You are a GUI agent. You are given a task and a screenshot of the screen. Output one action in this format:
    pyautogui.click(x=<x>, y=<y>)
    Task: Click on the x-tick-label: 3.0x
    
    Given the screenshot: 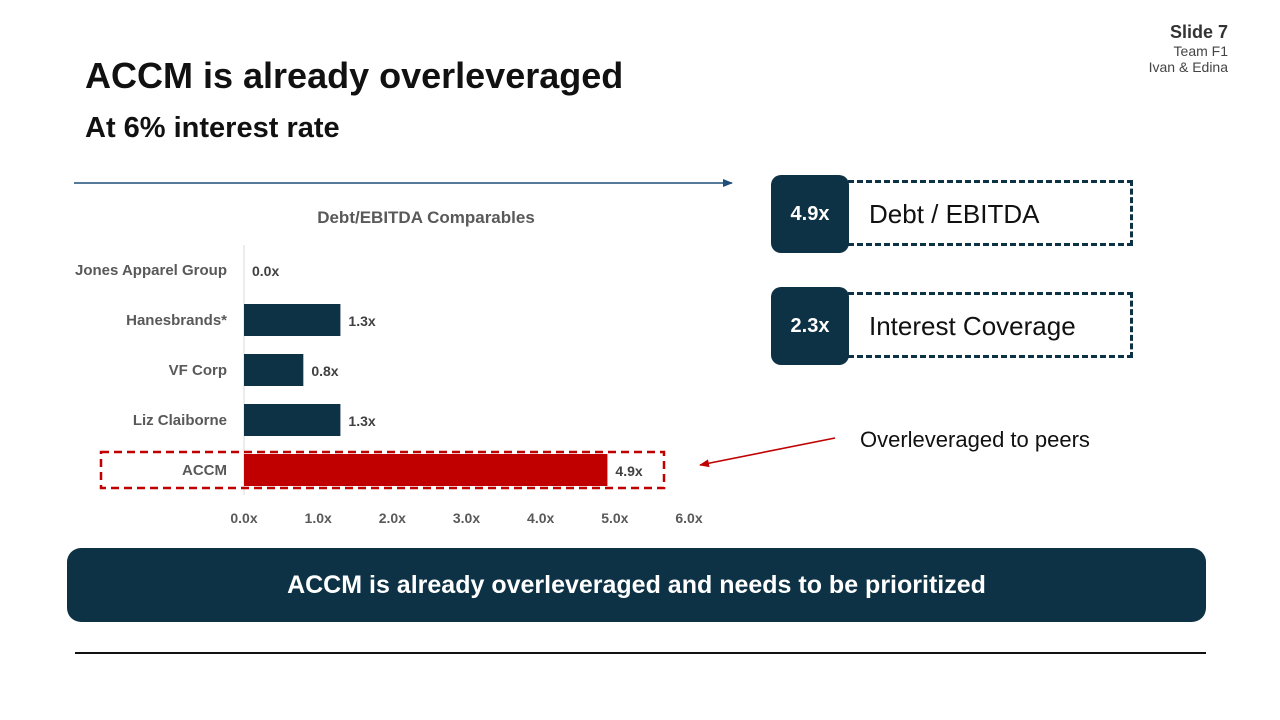 What is the action you would take?
    pyautogui.click(x=466, y=518)
    